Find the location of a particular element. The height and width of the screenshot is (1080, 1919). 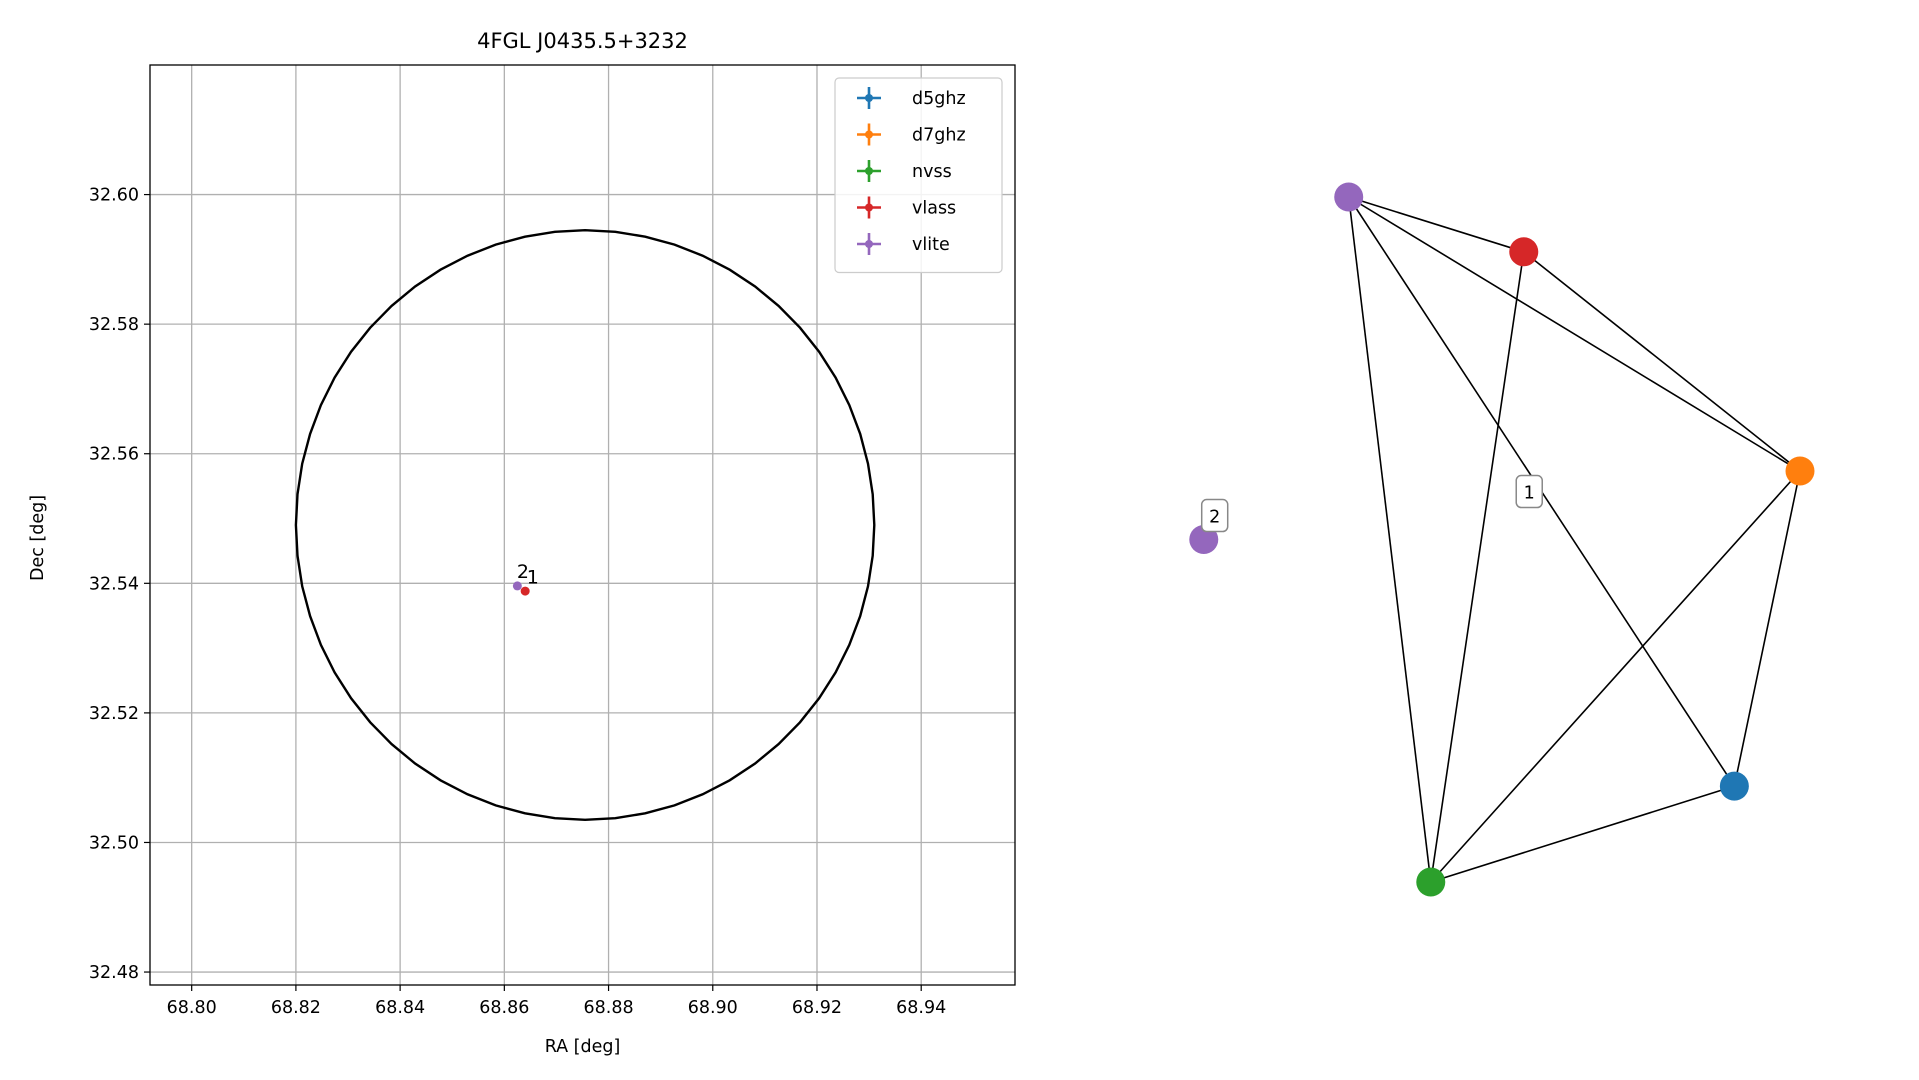

legend-marker-vlite is located at coordinates (869, 244).